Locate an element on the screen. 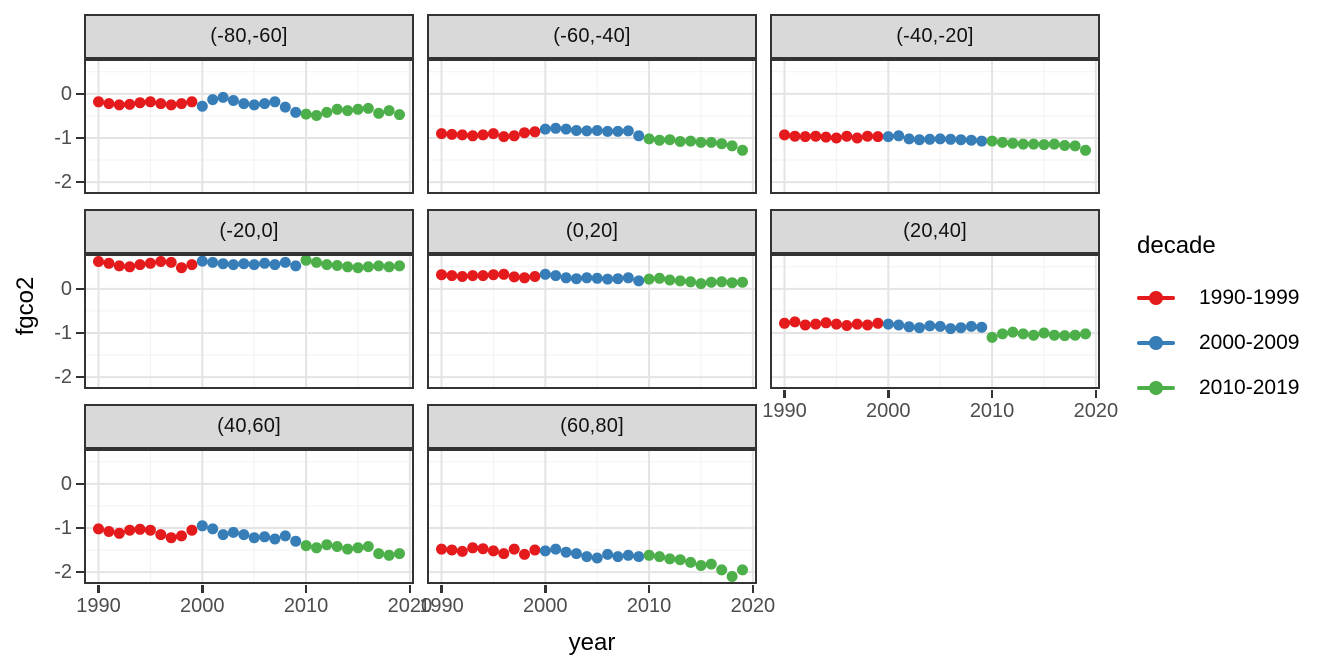  facet-(0,20]: (0,20] is located at coordinates (592, 299).